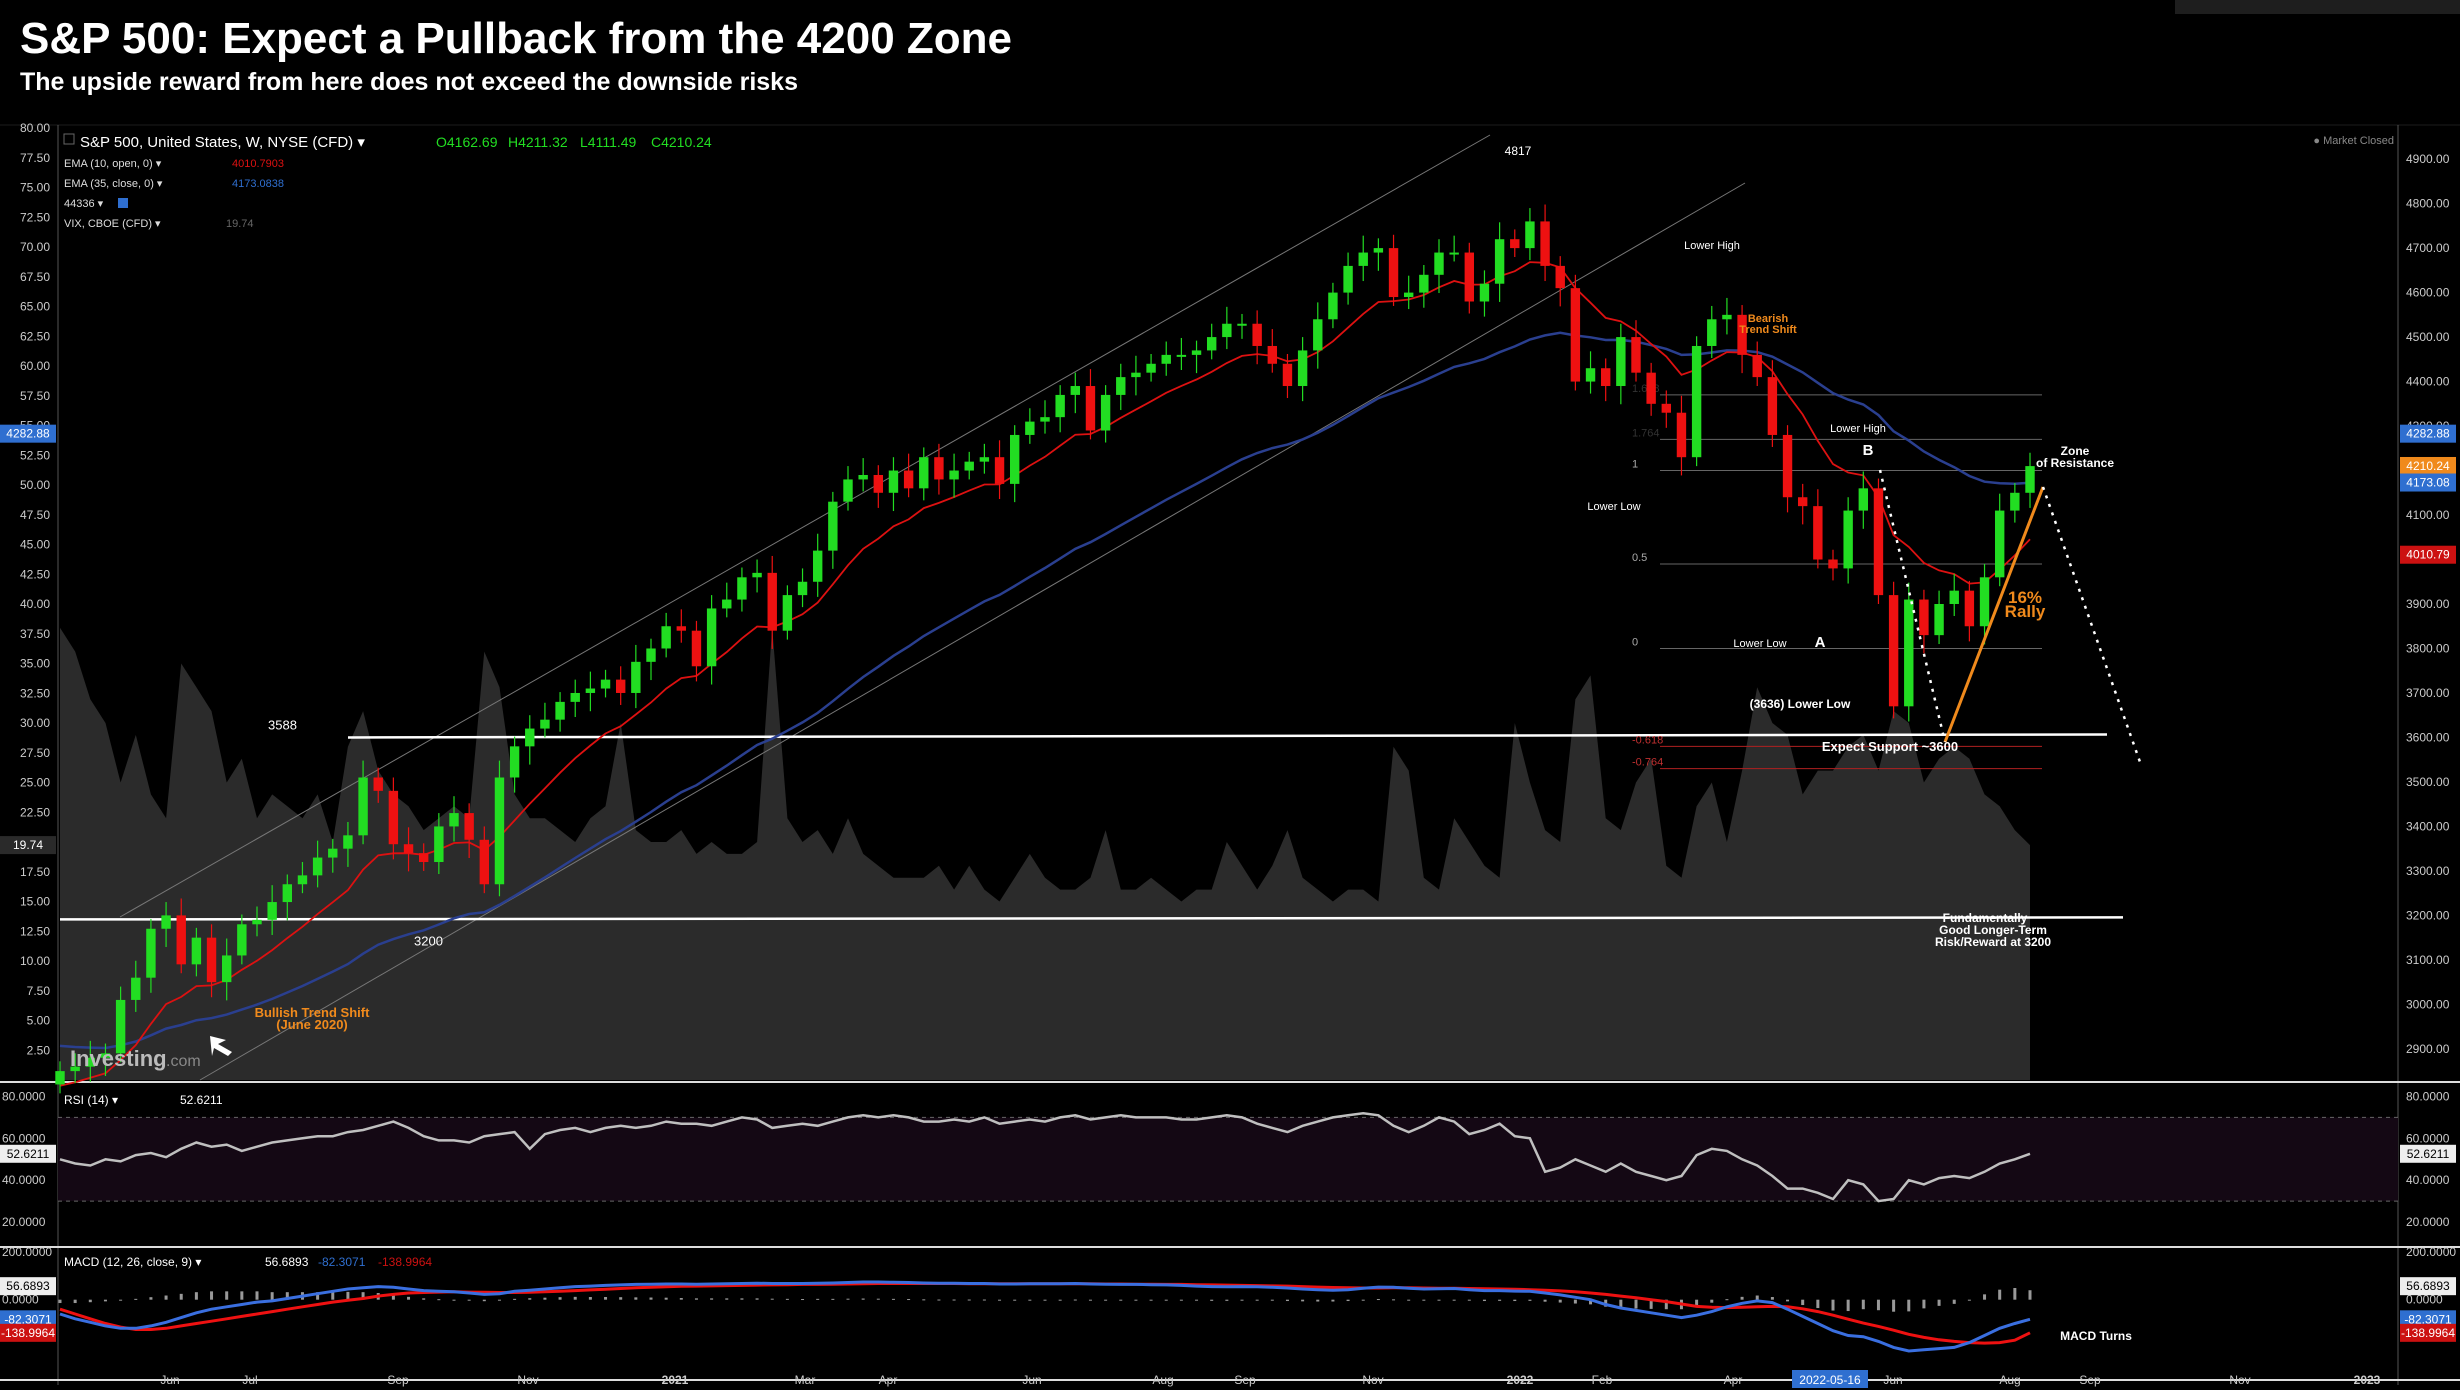 The height and width of the screenshot is (1390, 2460). I want to click on left-axis-tick-8: 60.00, so click(35, 366).